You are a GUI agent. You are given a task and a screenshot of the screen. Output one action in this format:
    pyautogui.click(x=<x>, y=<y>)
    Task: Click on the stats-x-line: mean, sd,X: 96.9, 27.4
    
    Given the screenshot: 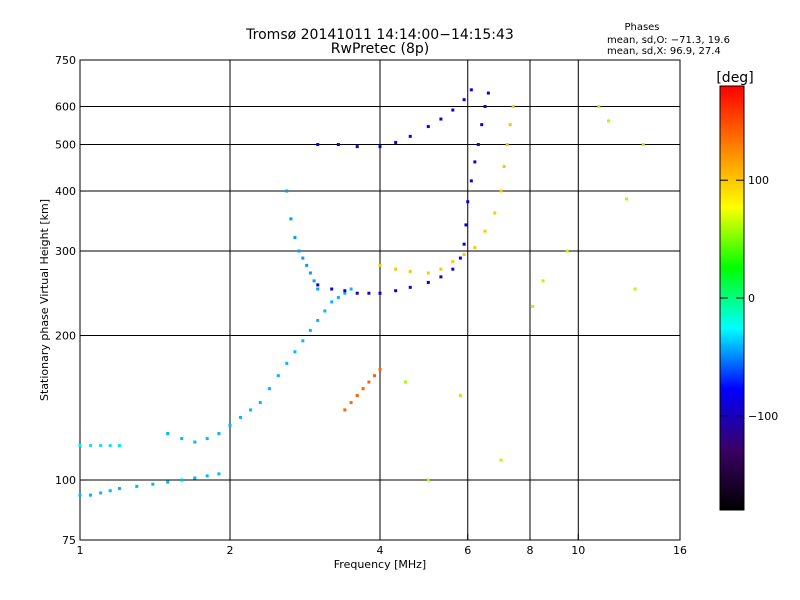 What is the action you would take?
    pyautogui.click(x=664, y=51)
    